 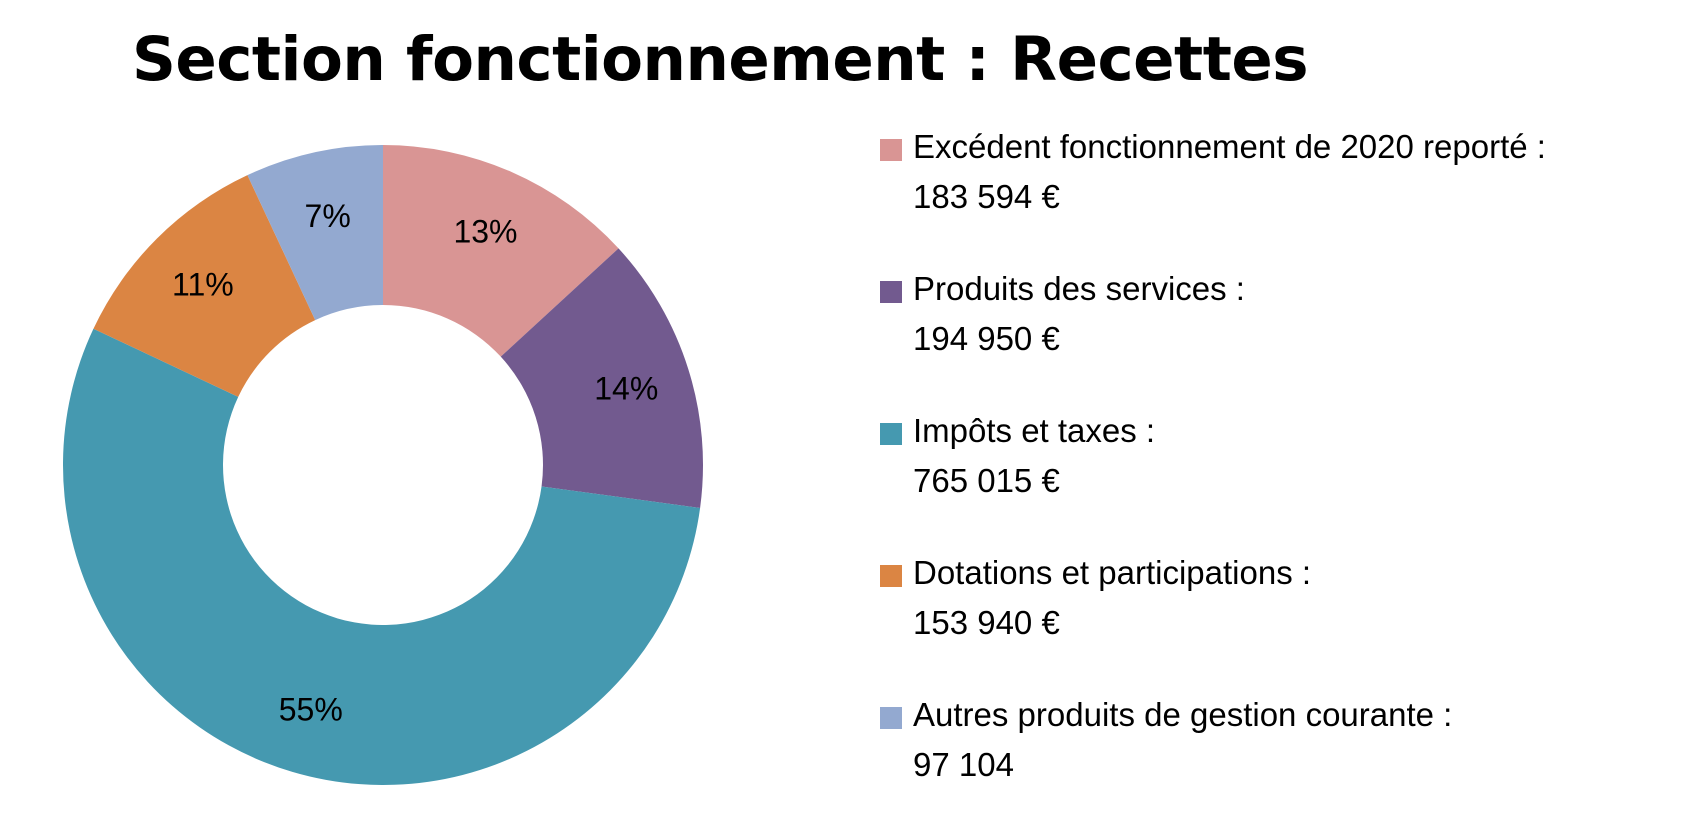 What do you see at coordinates (311, 710) in the screenshot?
I see `slice-percent-label: 55%` at bounding box center [311, 710].